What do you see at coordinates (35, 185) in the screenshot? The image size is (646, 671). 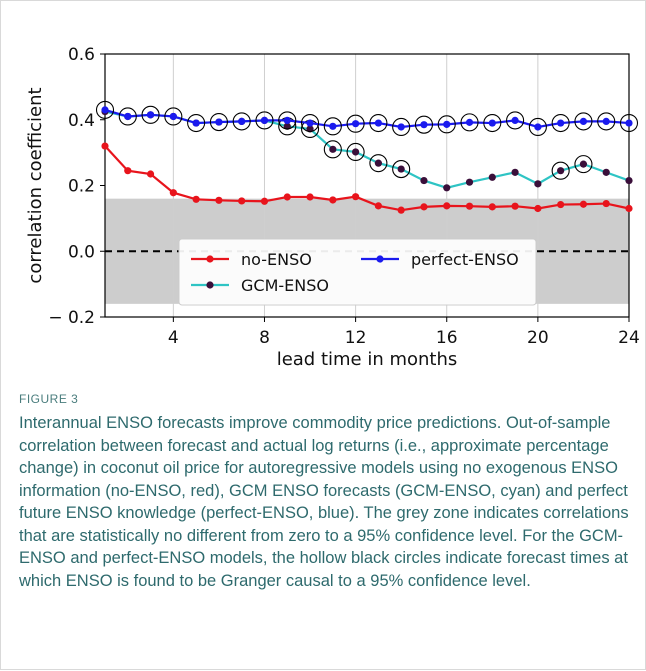 I see `y-axis-label: correlation coefficient` at bounding box center [35, 185].